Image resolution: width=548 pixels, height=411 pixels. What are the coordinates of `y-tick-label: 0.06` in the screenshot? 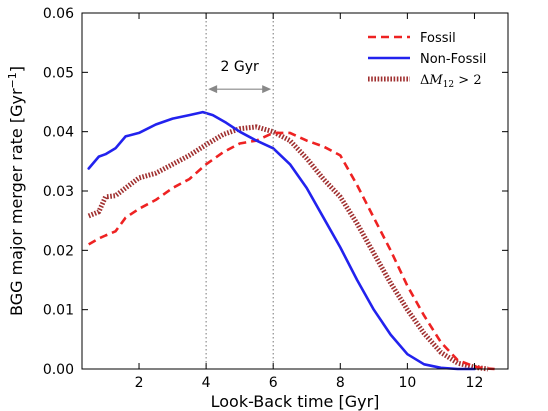 It's located at (58, 14).